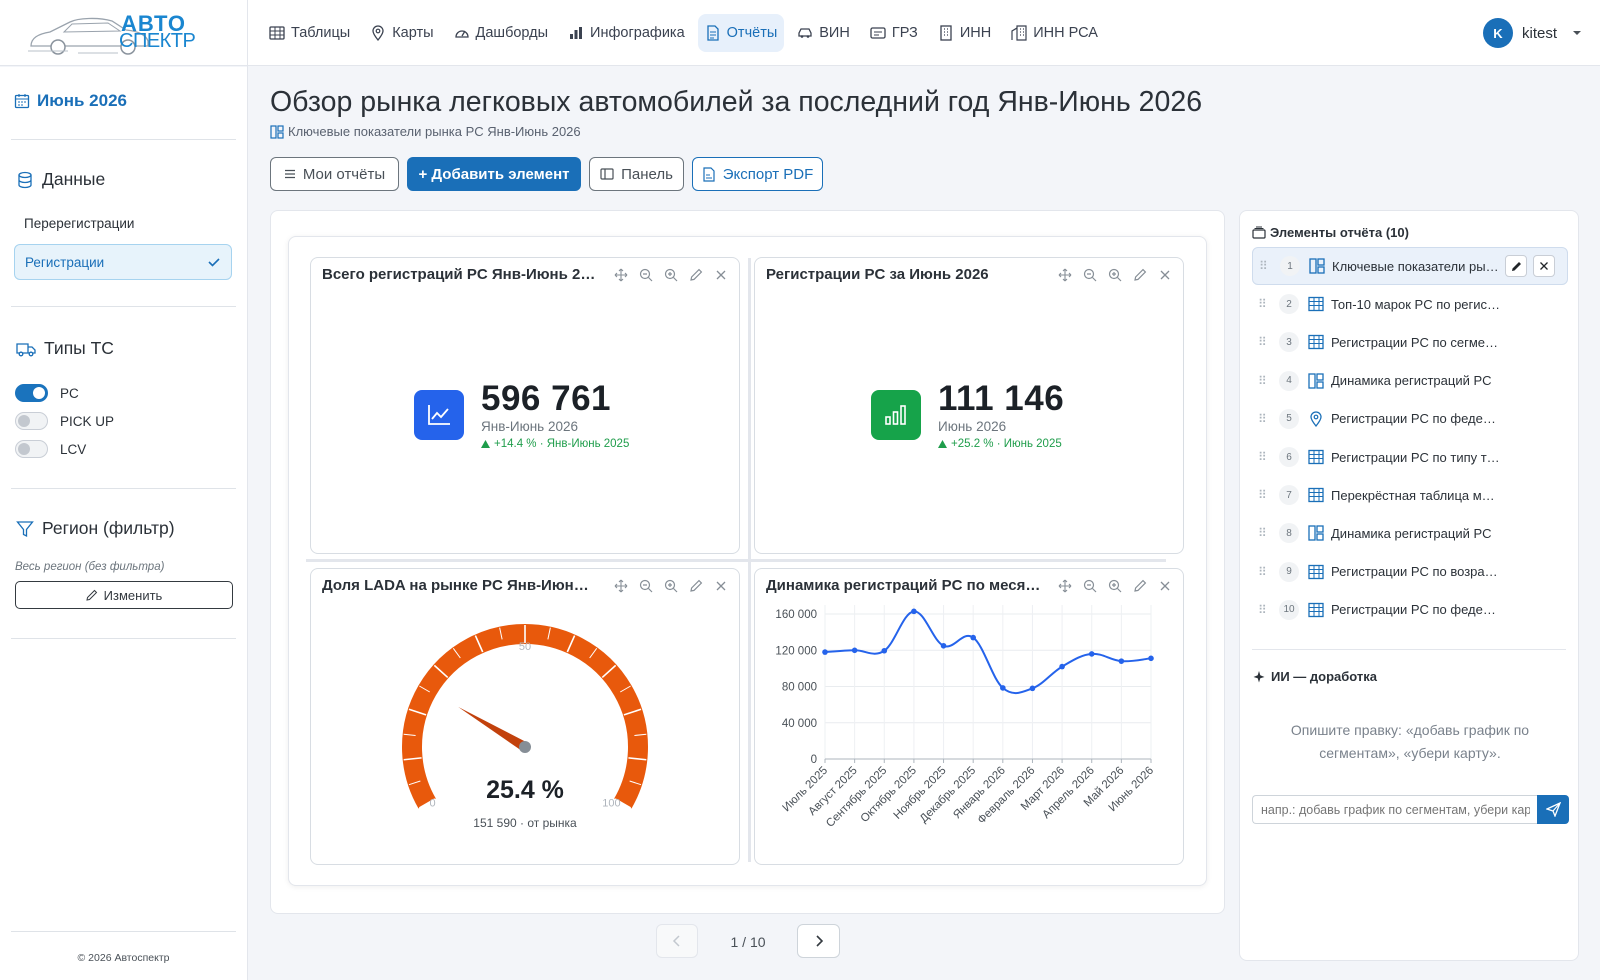 This screenshot has height=980, width=1600. Describe the element at coordinates (459, 274) in the screenshot. I see `card-title: Всего регистраций PC Янв-Июнь 2026` at that location.